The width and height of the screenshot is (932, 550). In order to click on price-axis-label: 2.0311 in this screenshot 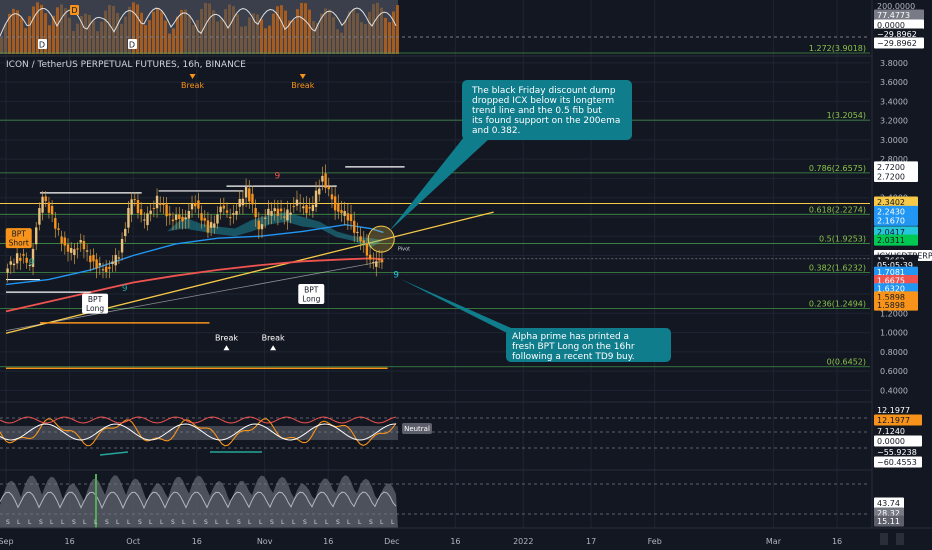, I will do `click(891, 240)`.